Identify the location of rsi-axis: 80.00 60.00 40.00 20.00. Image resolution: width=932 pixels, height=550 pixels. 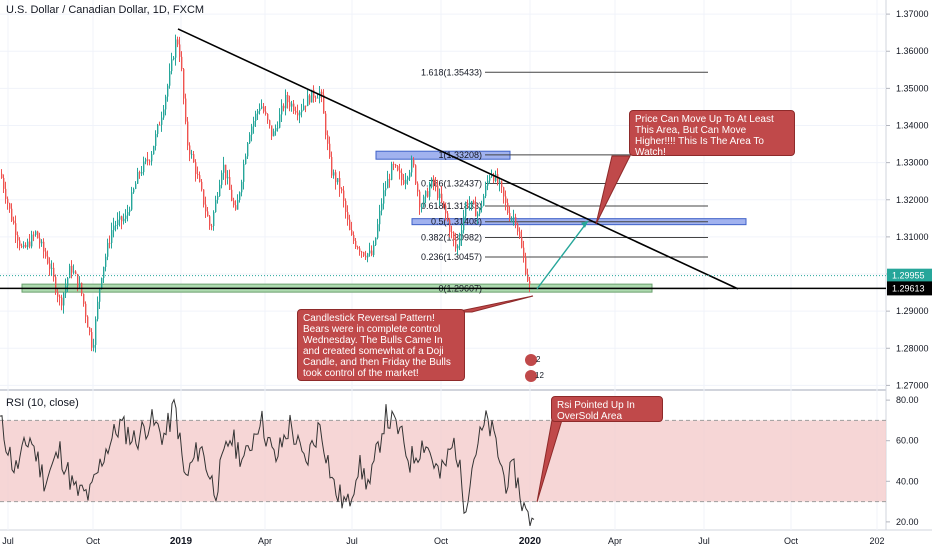
(902, 461).